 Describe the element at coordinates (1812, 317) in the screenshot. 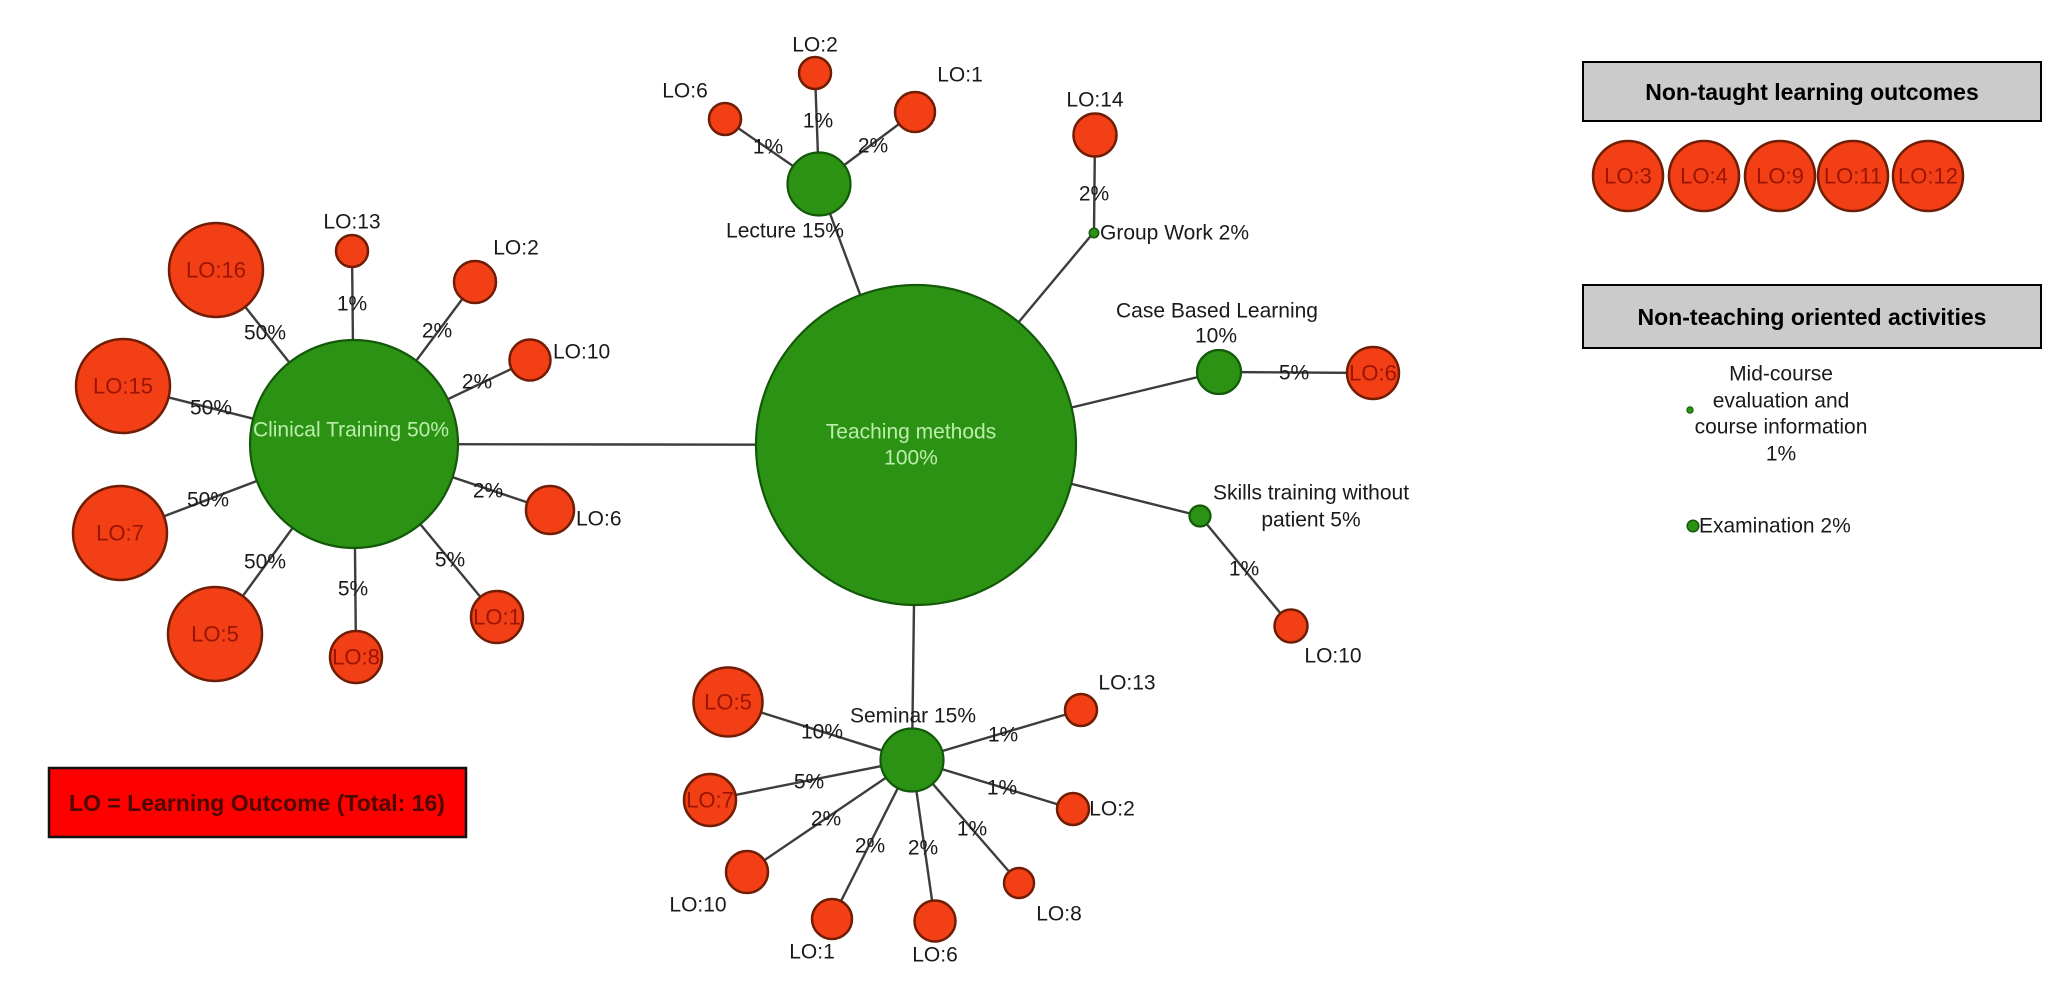

I see `svg-text:Non-teaching oriented activiti: Non-teaching oriented activities` at that location.